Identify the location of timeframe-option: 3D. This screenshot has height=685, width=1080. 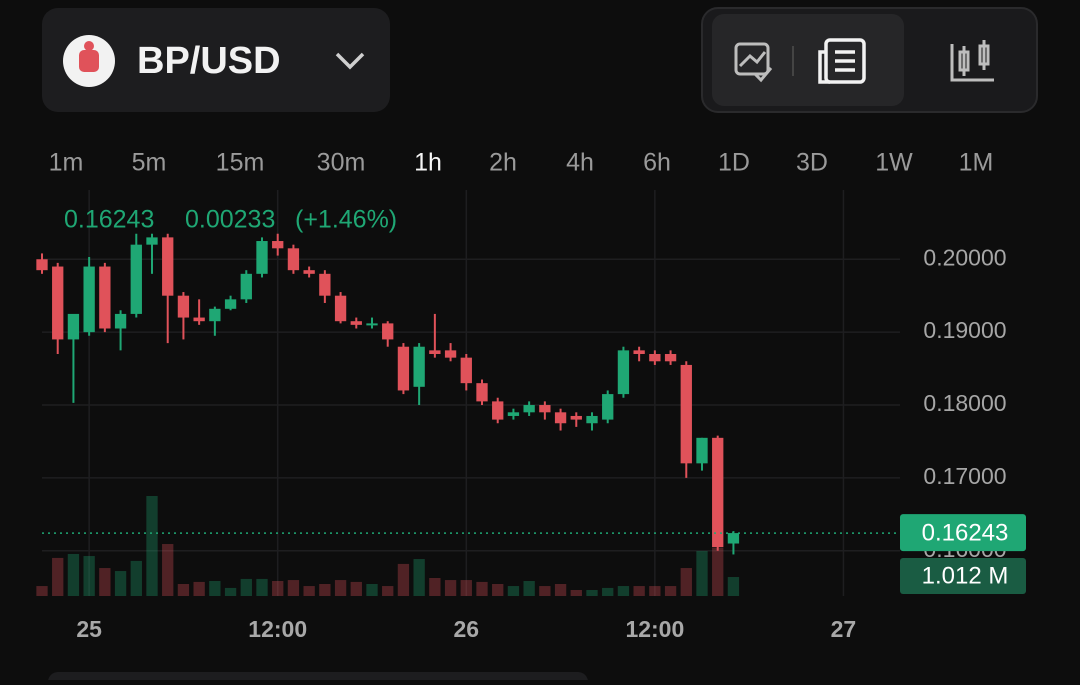
(812, 163).